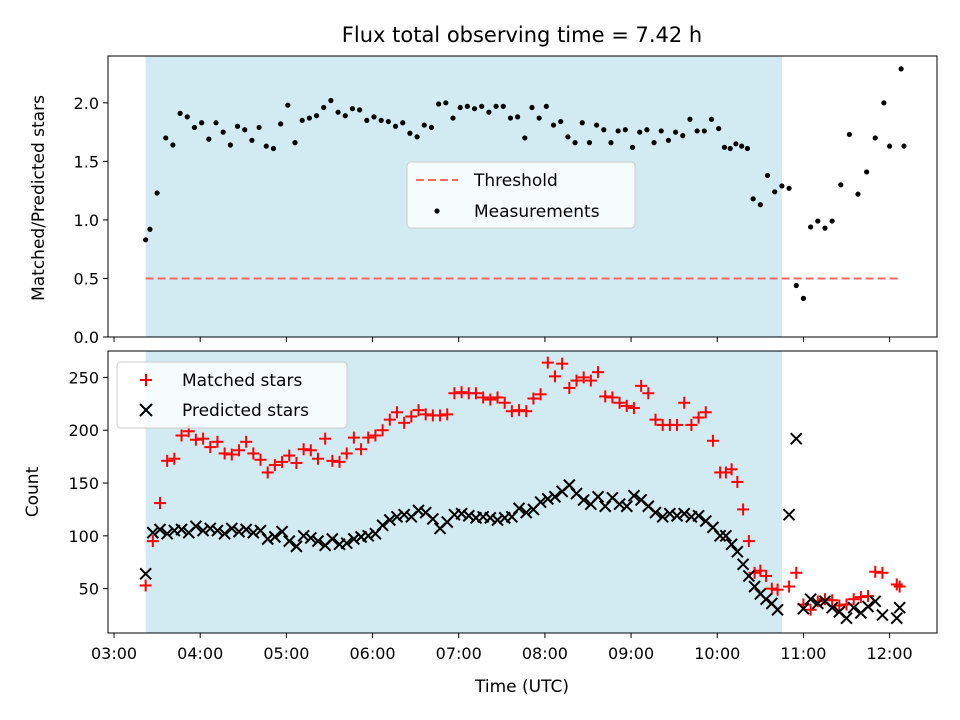 This screenshot has width=960, height=720. Describe the element at coordinates (545, 653) in the screenshot. I see `bottom-x-tick-label: 08:00` at that location.